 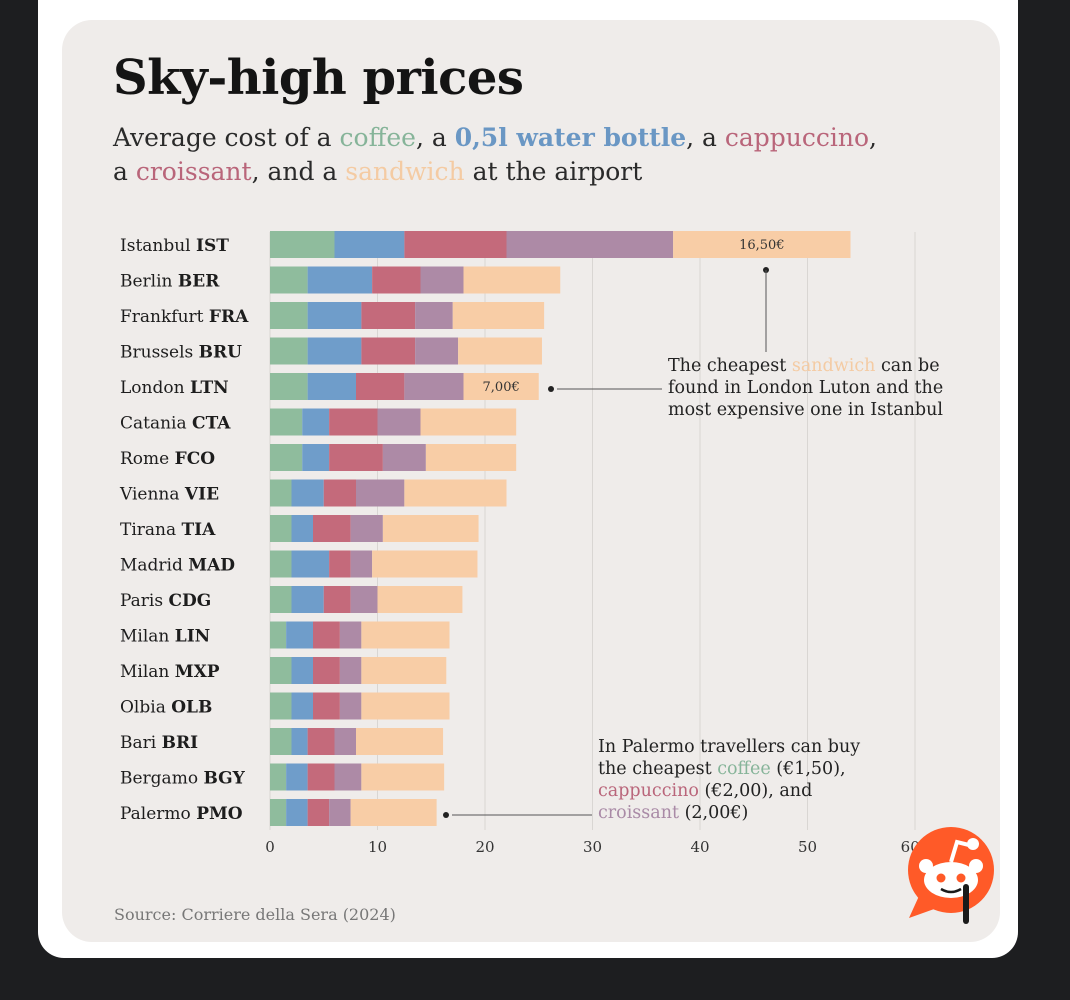 What do you see at coordinates (255, 914) in the screenshot?
I see `source-note: Source: Corriere della Sera (2024)` at bounding box center [255, 914].